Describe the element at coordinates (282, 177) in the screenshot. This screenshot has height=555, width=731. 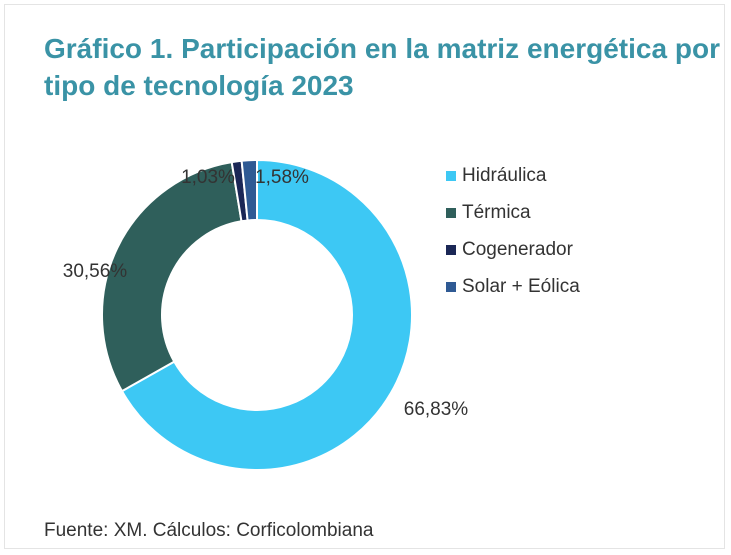
I see `data-label: 1,58%` at that location.